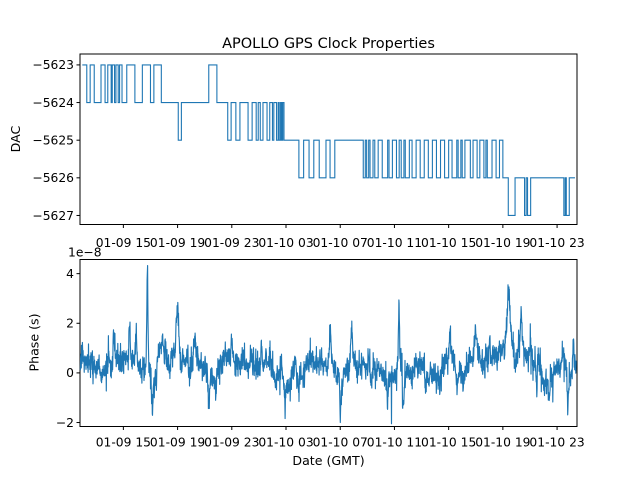 The height and width of the screenshot is (480, 640). What do you see at coordinates (70, 324) in the screenshot?
I see `y-tick-label: 2` at bounding box center [70, 324].